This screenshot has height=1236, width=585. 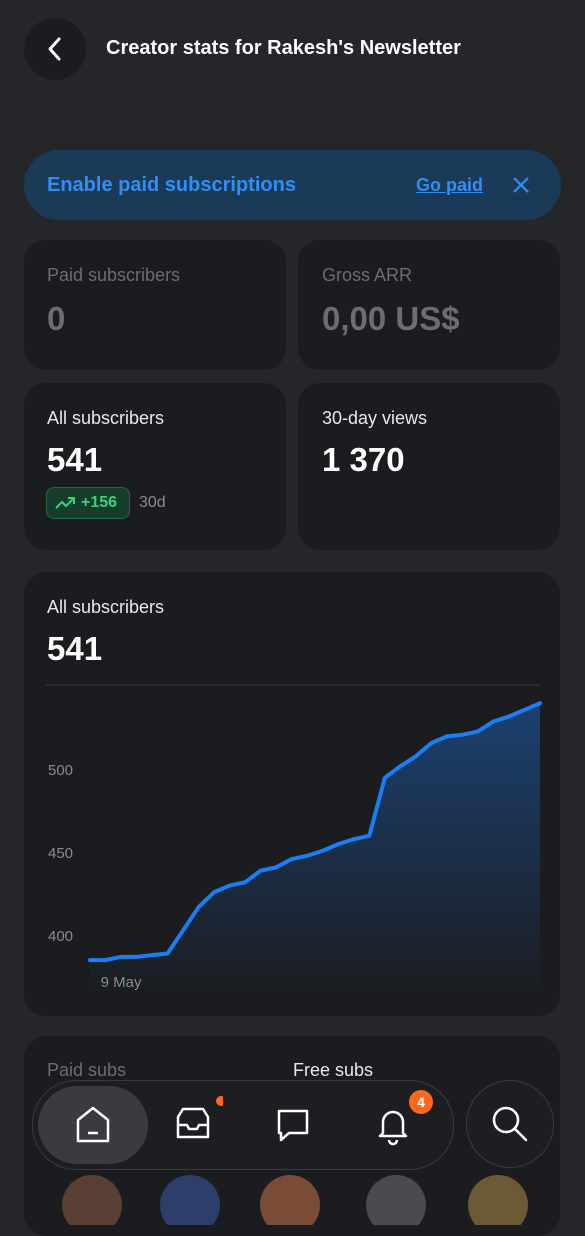 I want to click on notification-badge: 4, so click(x=421, y=1102).